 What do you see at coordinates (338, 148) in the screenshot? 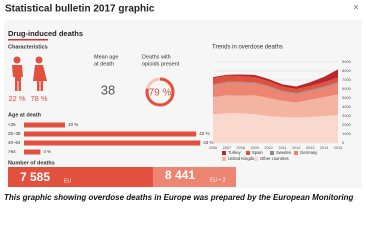
I see `x-tick-label: 2015` at bounding box center [338, 148].